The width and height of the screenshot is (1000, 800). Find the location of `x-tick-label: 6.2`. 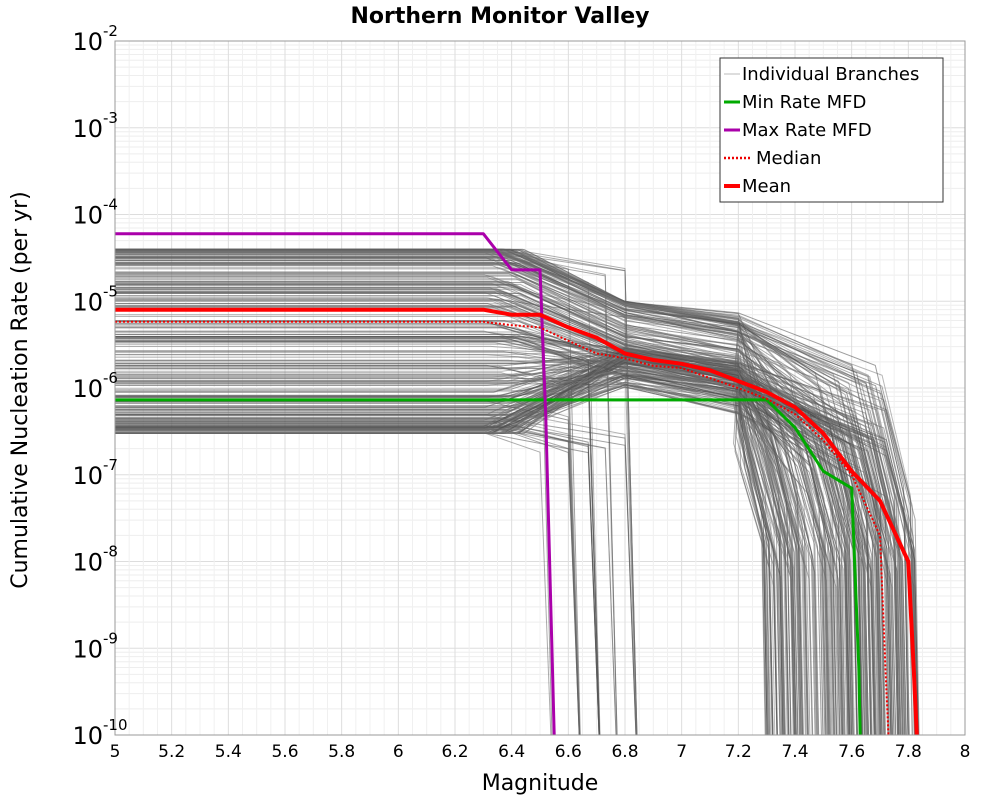

x-tick-label: 6.2 is located at coordinates (454, 752).